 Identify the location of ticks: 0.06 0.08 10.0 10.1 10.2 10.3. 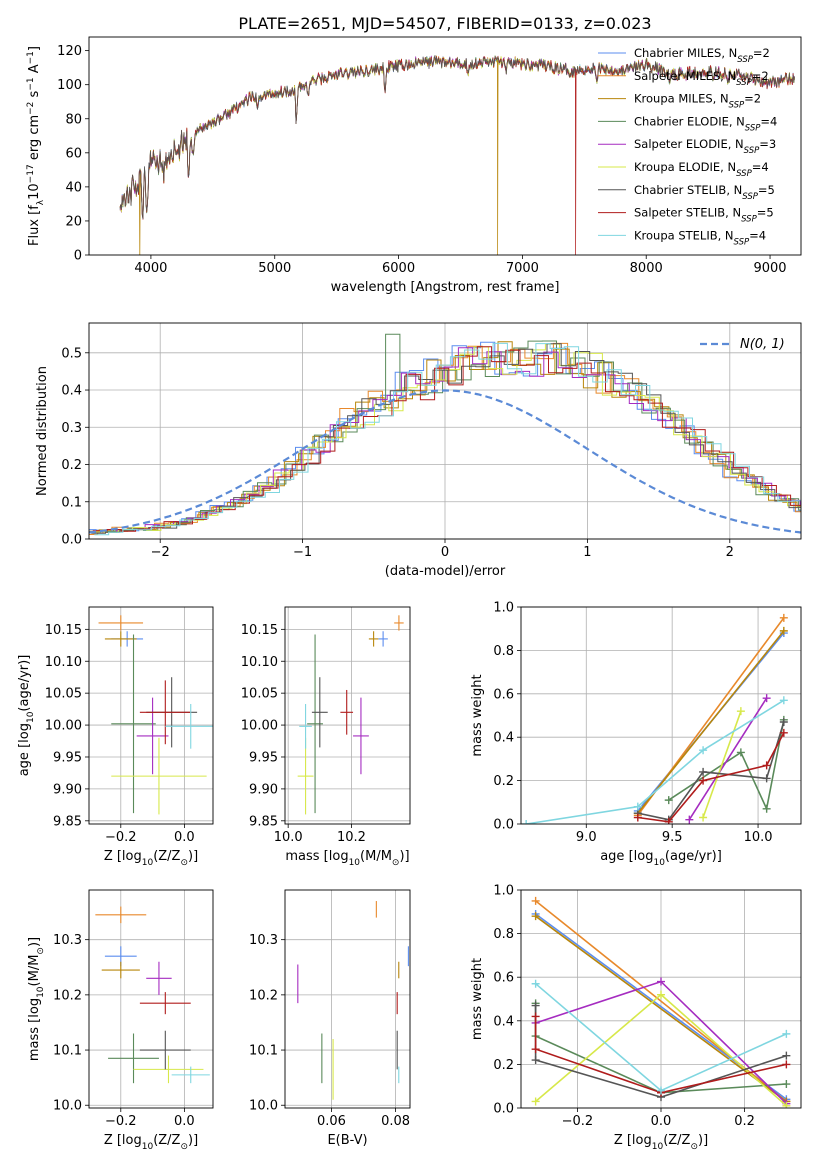
(329, 1031).